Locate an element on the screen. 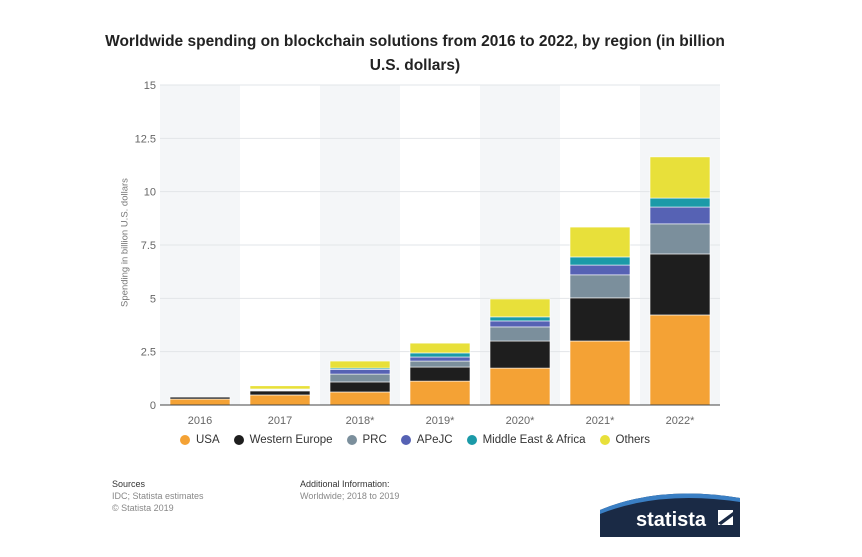  y-tick-label: 0 is located at coordinates (153, 406).